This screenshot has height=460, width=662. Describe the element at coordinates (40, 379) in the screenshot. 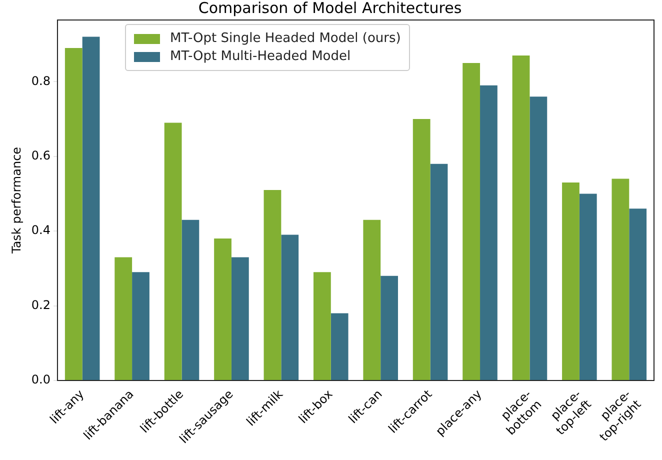

I see `y-tick-label: 0.0` at that location.